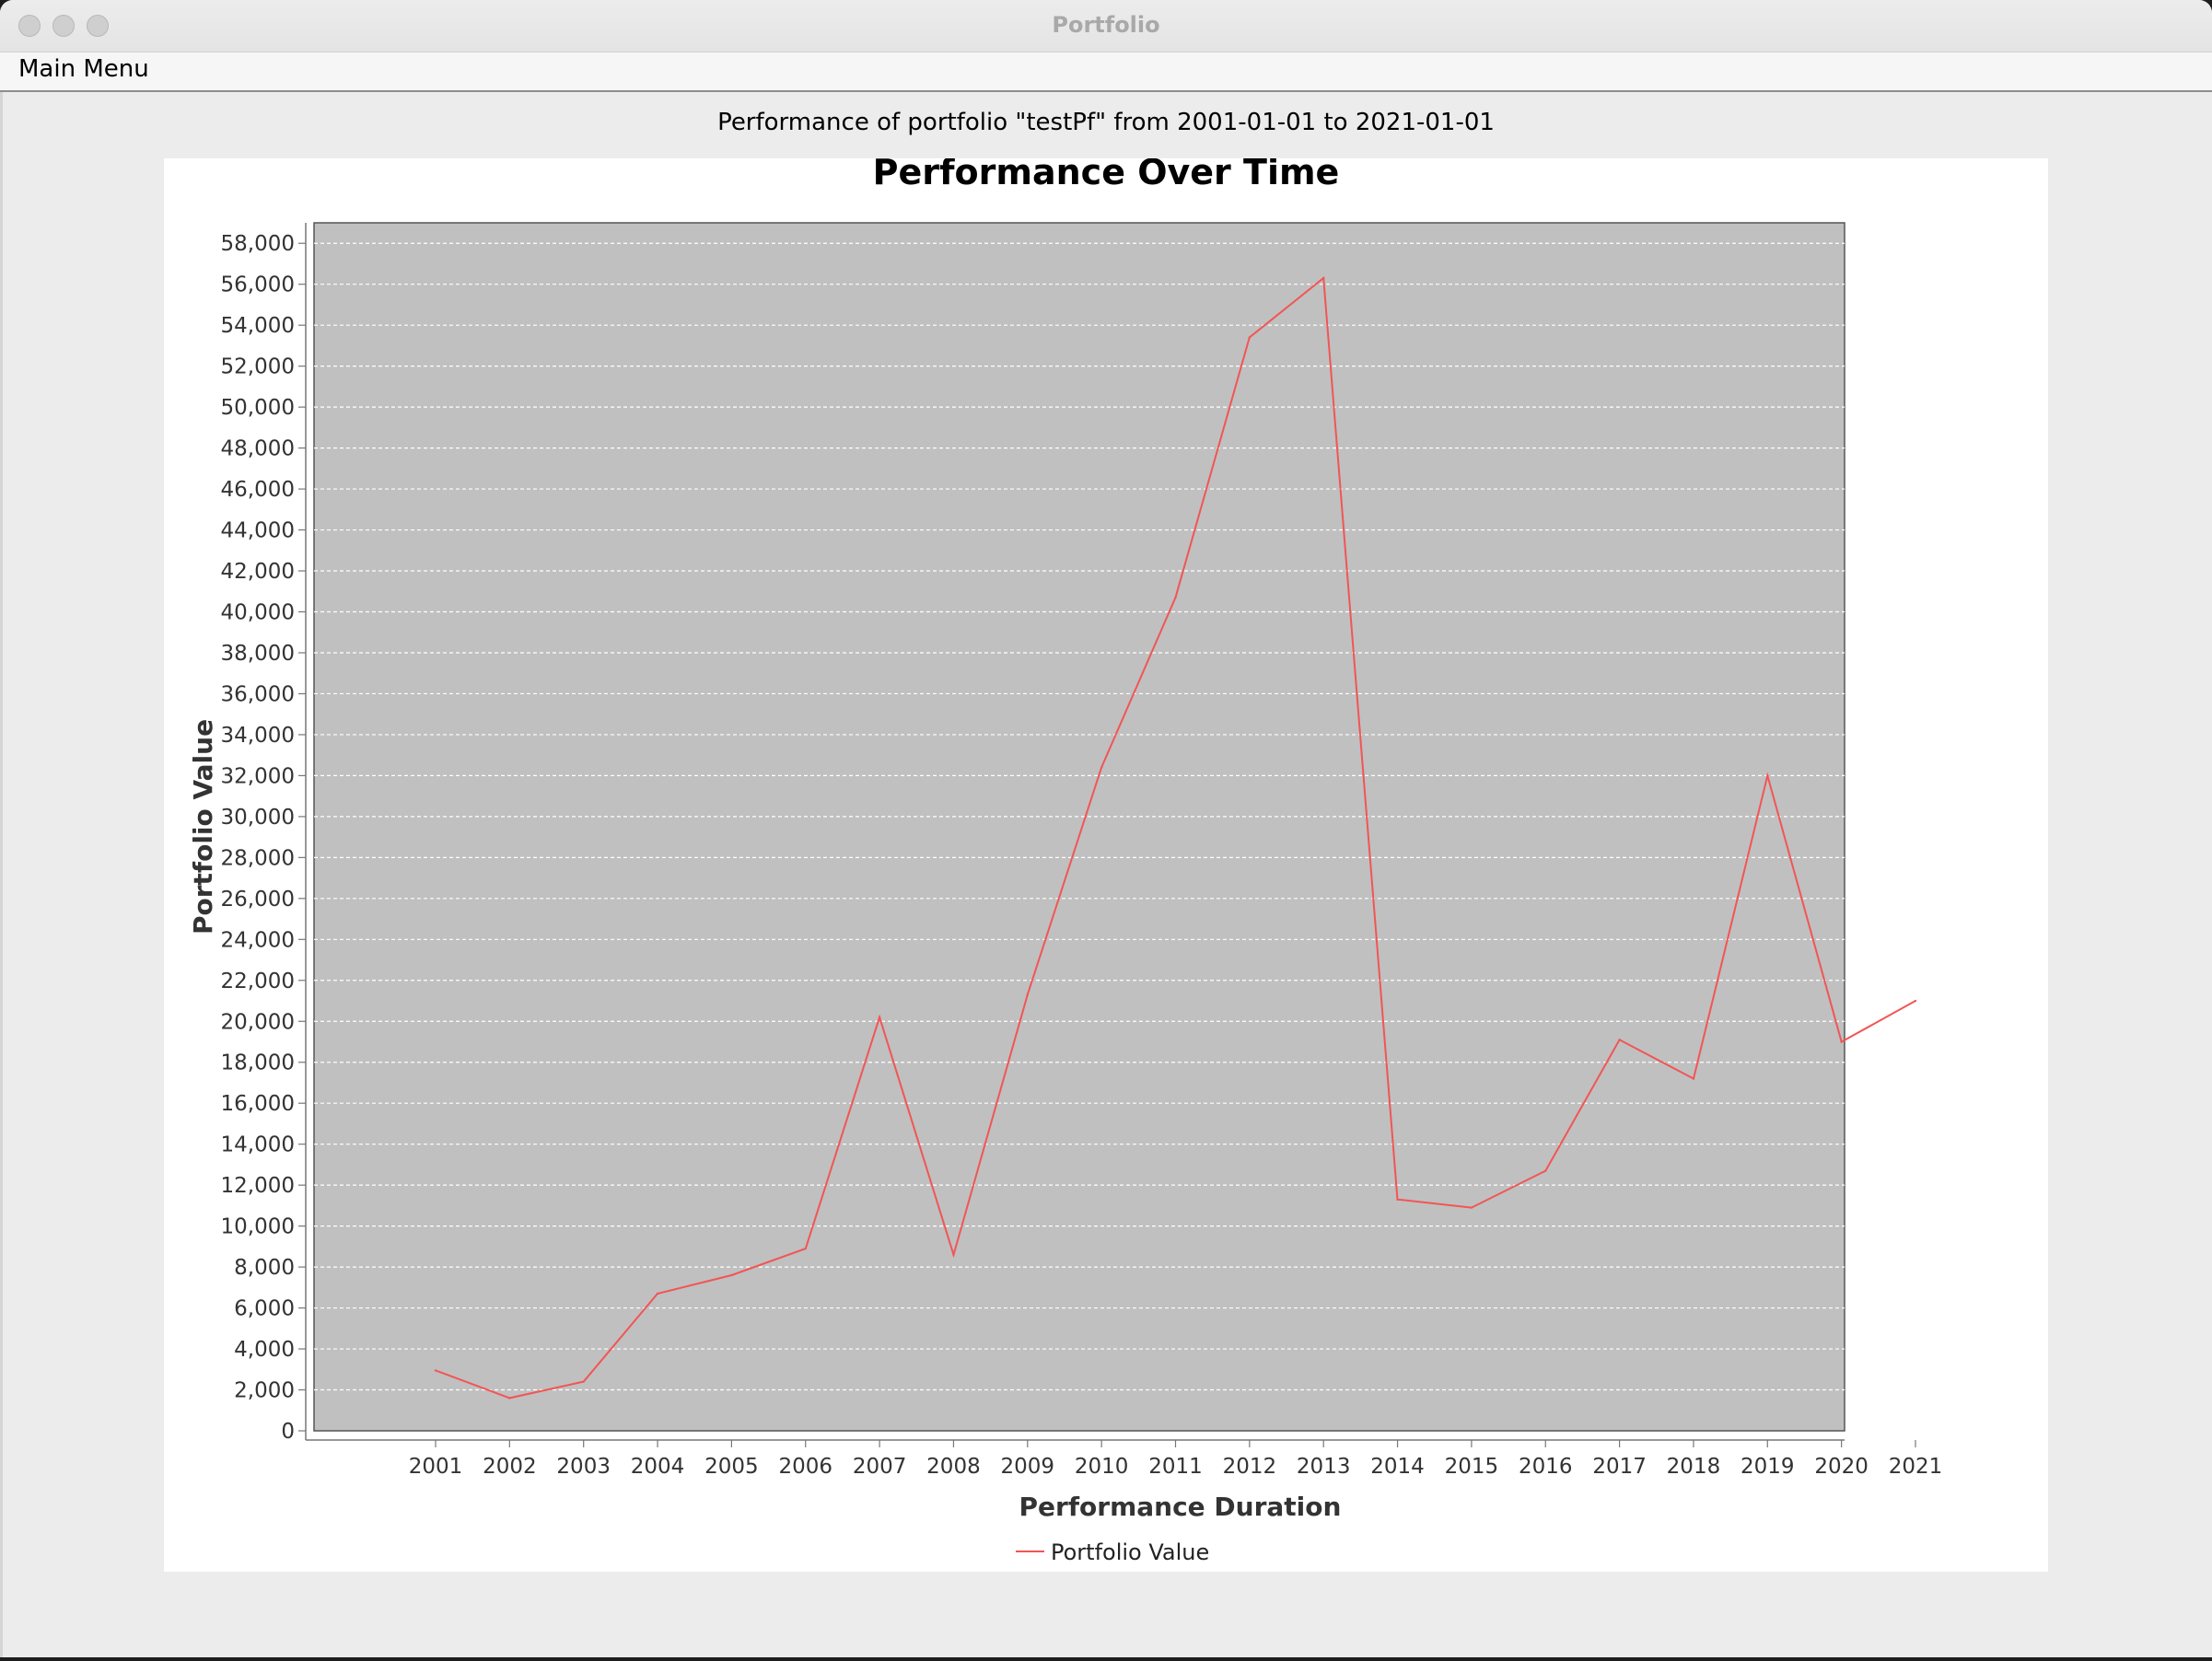  I want to click on y-tick-label: 50,000, so click(258, 408).